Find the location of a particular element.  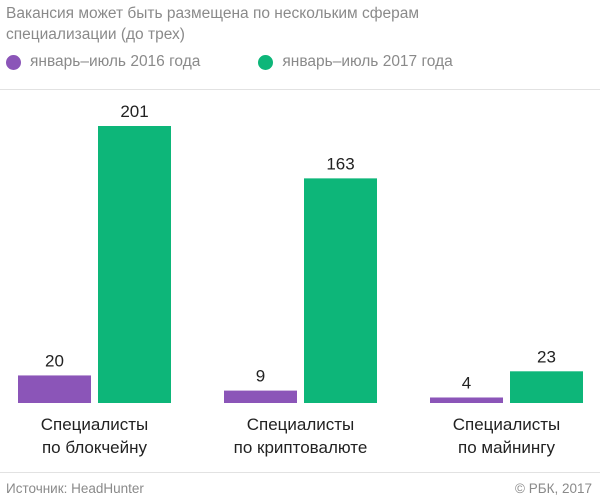

legend-swatch-2017 is located at coordinates (266, 62).